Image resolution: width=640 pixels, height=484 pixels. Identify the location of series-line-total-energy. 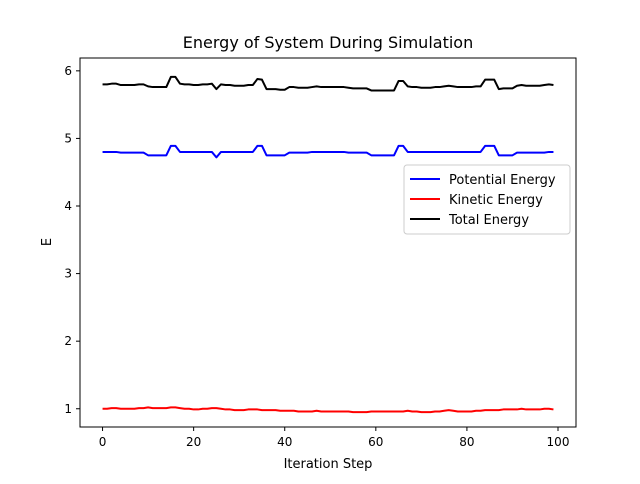
(328, 83).